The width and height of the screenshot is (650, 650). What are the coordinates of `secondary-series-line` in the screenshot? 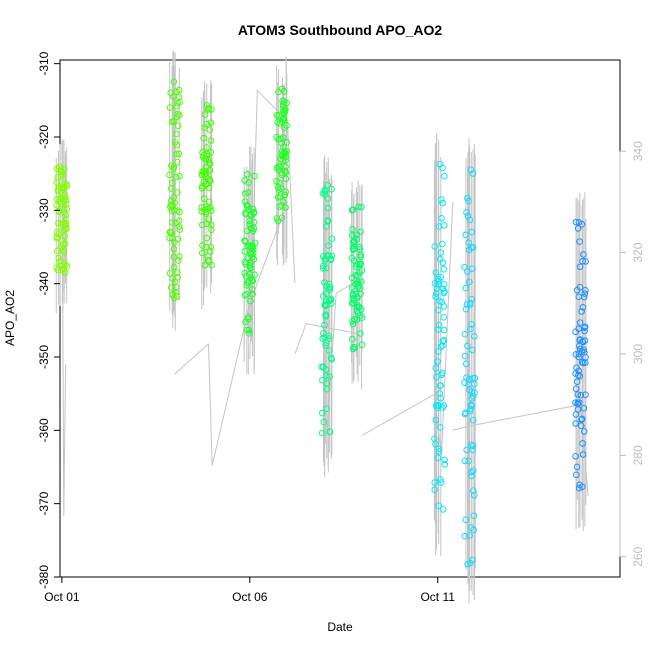 It's located at (326, 339).